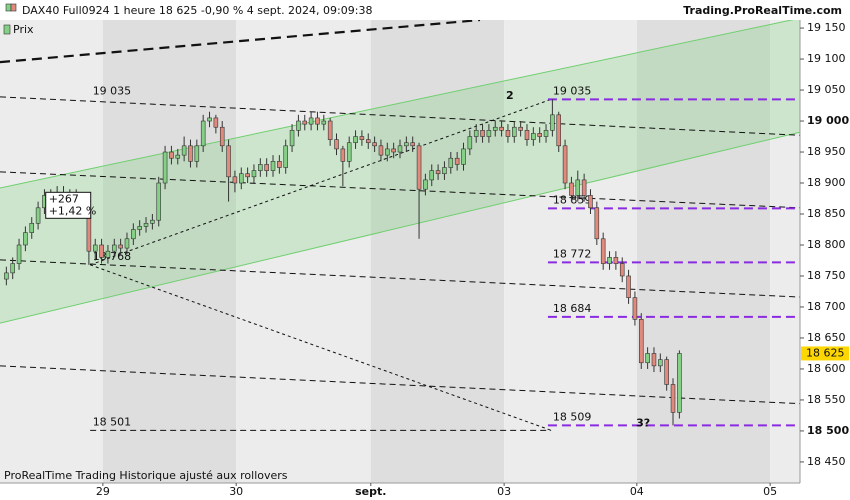  I want to click on x-tick-label: 29, so click(103, 491).